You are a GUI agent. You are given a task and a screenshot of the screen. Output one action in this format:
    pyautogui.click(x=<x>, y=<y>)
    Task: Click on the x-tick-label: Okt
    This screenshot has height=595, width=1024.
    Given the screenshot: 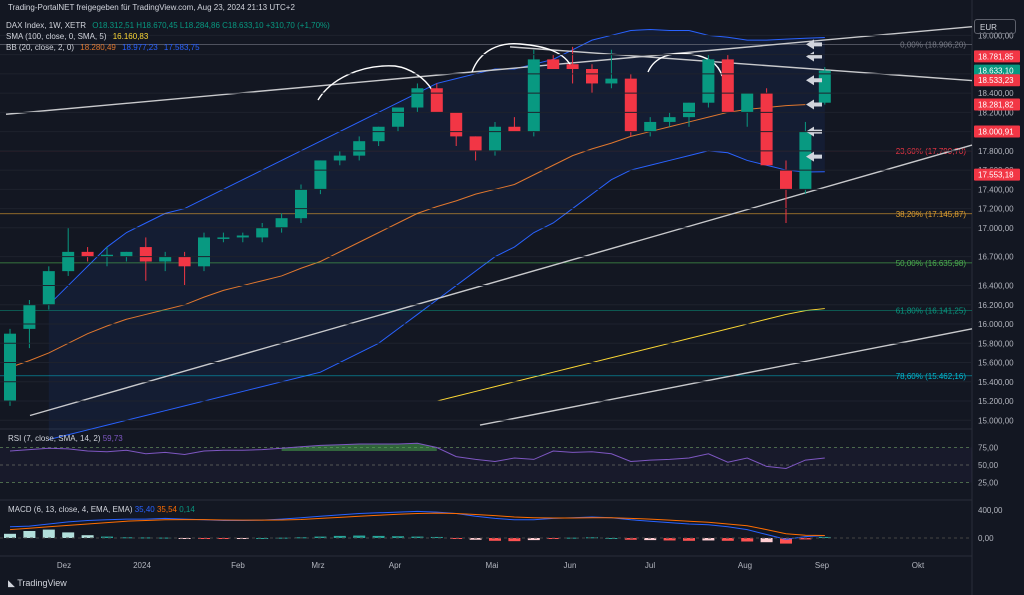 What is the action you would take?
    pyautogui.click(x=918, y=565)
    